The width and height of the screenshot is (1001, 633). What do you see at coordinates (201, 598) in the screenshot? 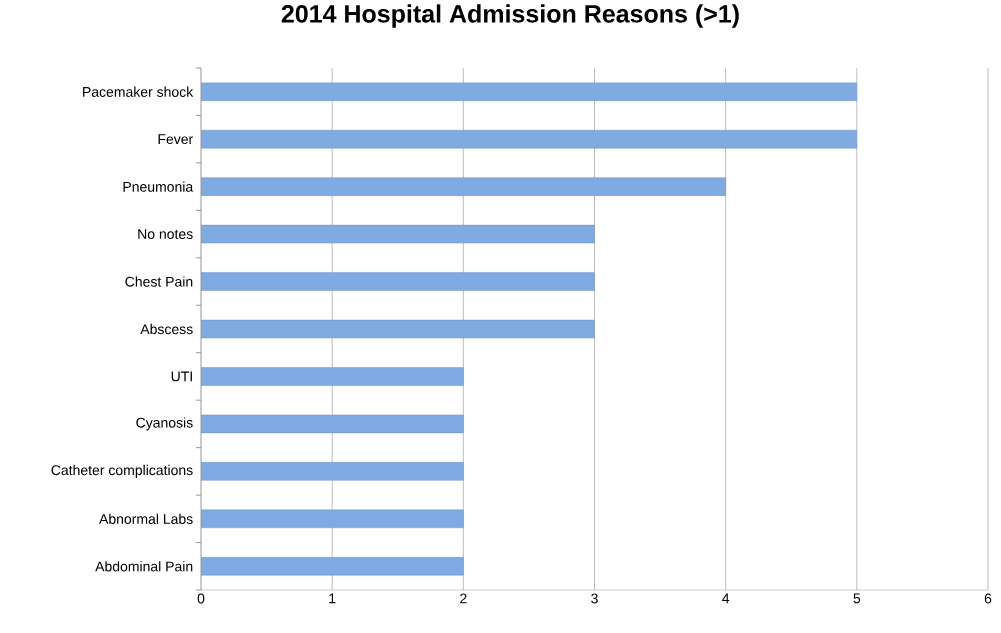
I see `x-tick-label: 0` at bounding box center [201, 598].